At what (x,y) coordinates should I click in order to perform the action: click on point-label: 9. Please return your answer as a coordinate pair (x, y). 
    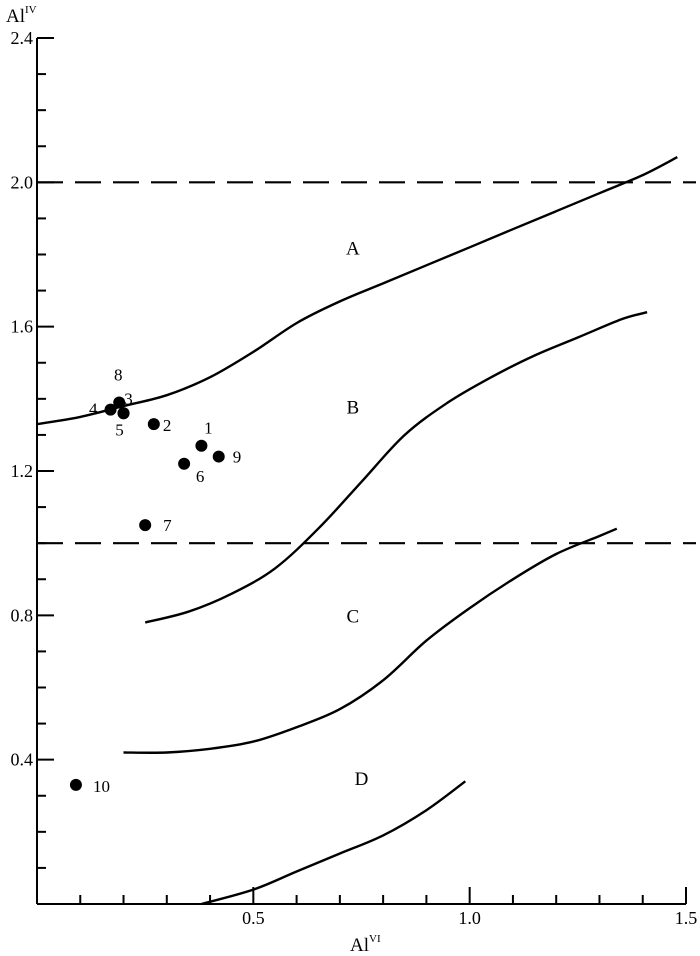
    Looking at the image, I should click on (237, 457).